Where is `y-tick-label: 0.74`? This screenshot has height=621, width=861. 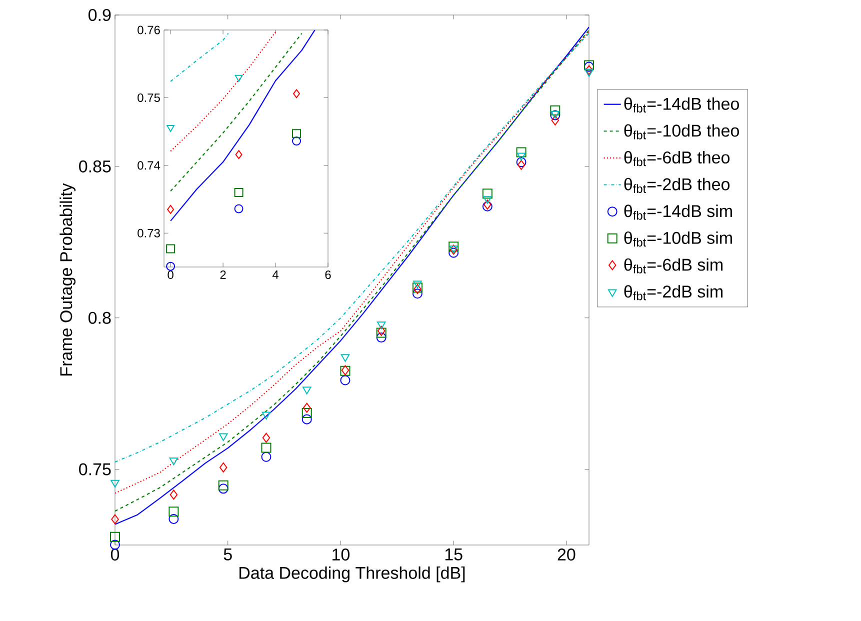
y-tick-label: 0.74 is located at coordinates (149, 165).